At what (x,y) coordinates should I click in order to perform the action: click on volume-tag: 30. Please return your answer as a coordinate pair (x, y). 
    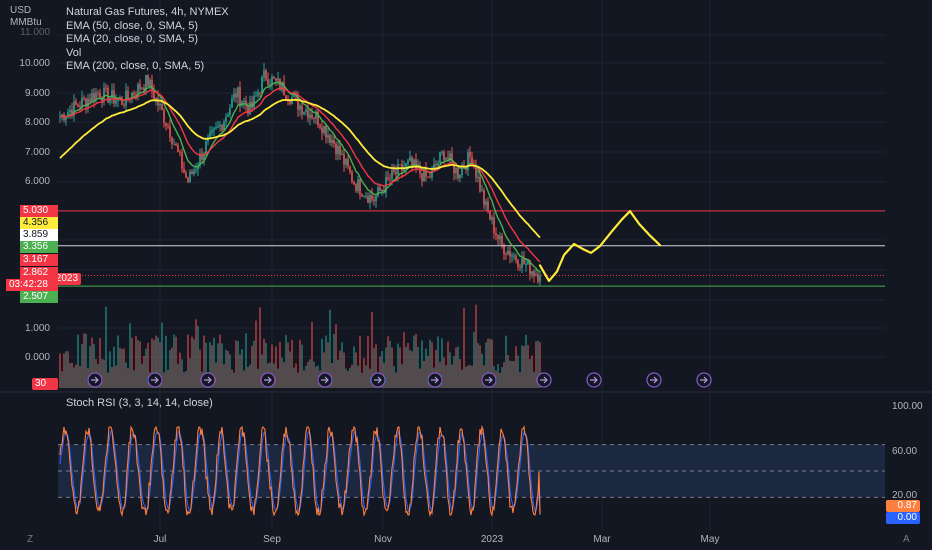
    Looking at the image, I should click on (45, 384).